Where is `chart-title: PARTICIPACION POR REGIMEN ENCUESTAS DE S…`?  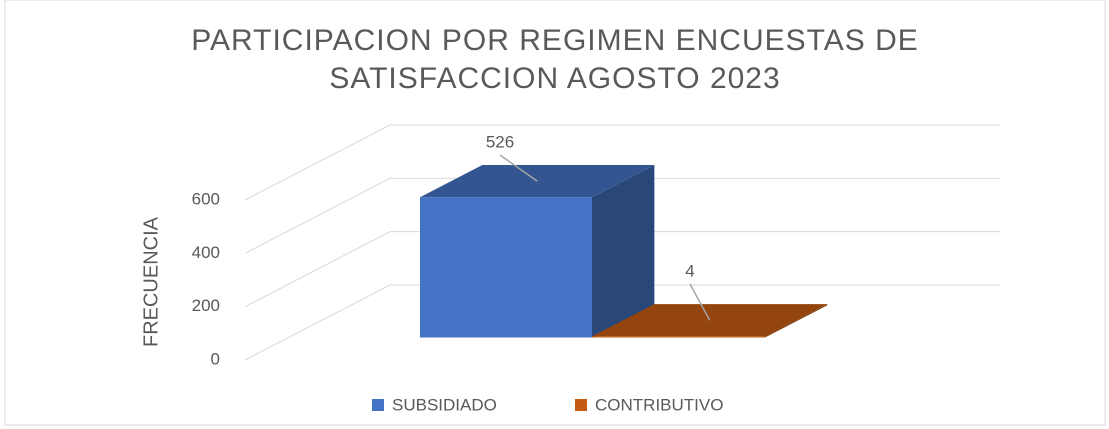
chart-title: PARTICIPACION POR REGIMEN ENCUESTAS DE S… is located at coordinates (555, 59).